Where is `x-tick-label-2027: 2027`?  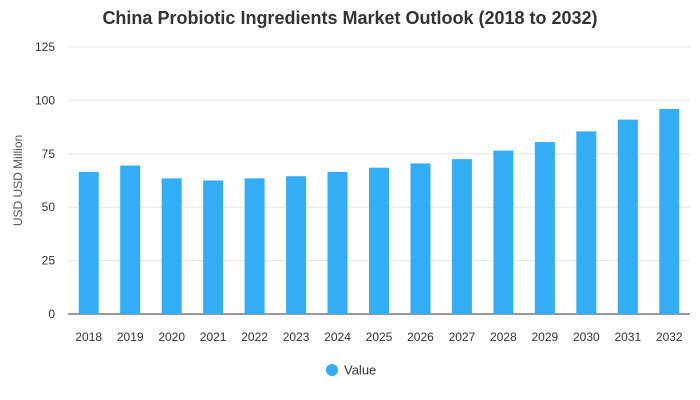
x-tick-label-2027: 2027 is located at coordinates (462, 337).